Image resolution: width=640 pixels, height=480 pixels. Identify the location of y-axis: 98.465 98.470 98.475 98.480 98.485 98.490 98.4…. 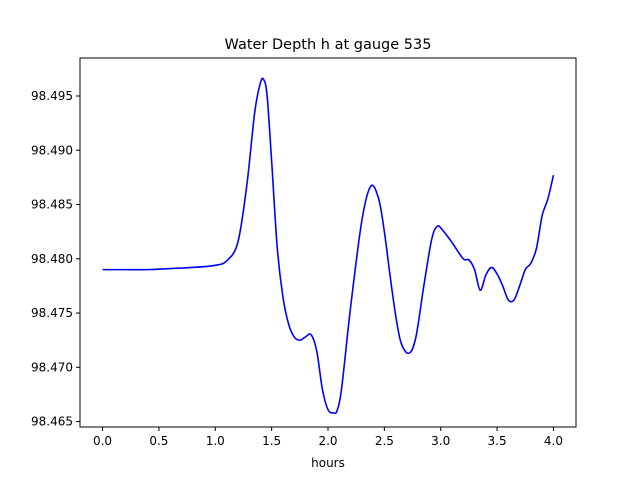
(55, 259).